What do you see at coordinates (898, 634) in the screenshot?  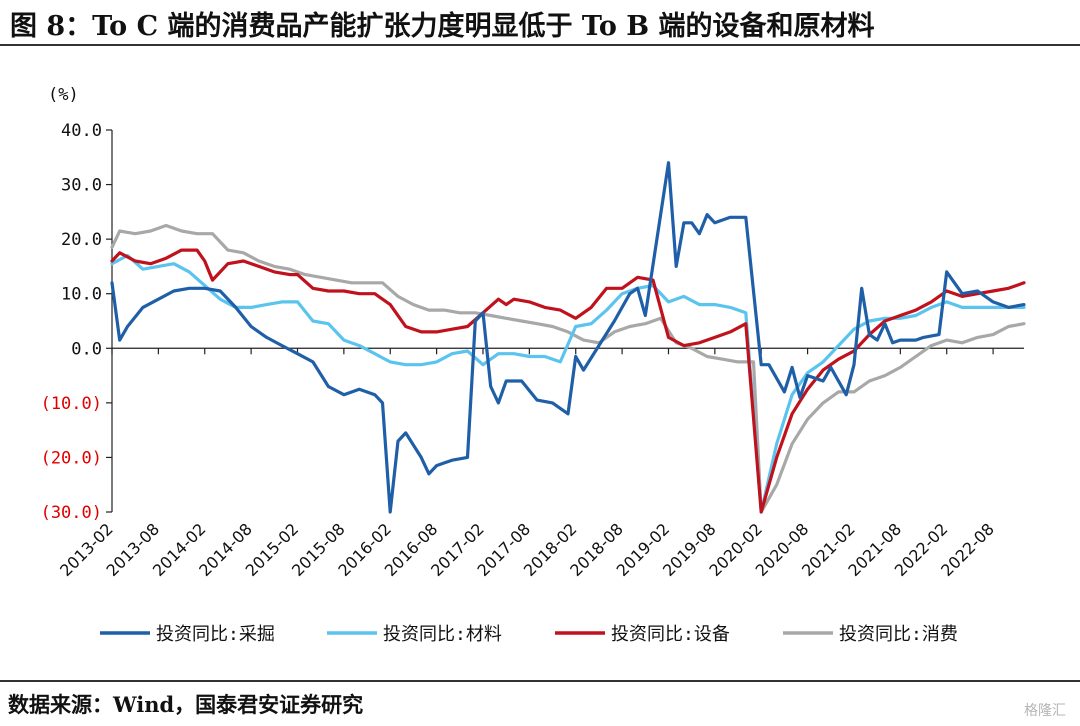 I see `legend-label-3: 投资同比:消费` at bounding box center [898, 634].